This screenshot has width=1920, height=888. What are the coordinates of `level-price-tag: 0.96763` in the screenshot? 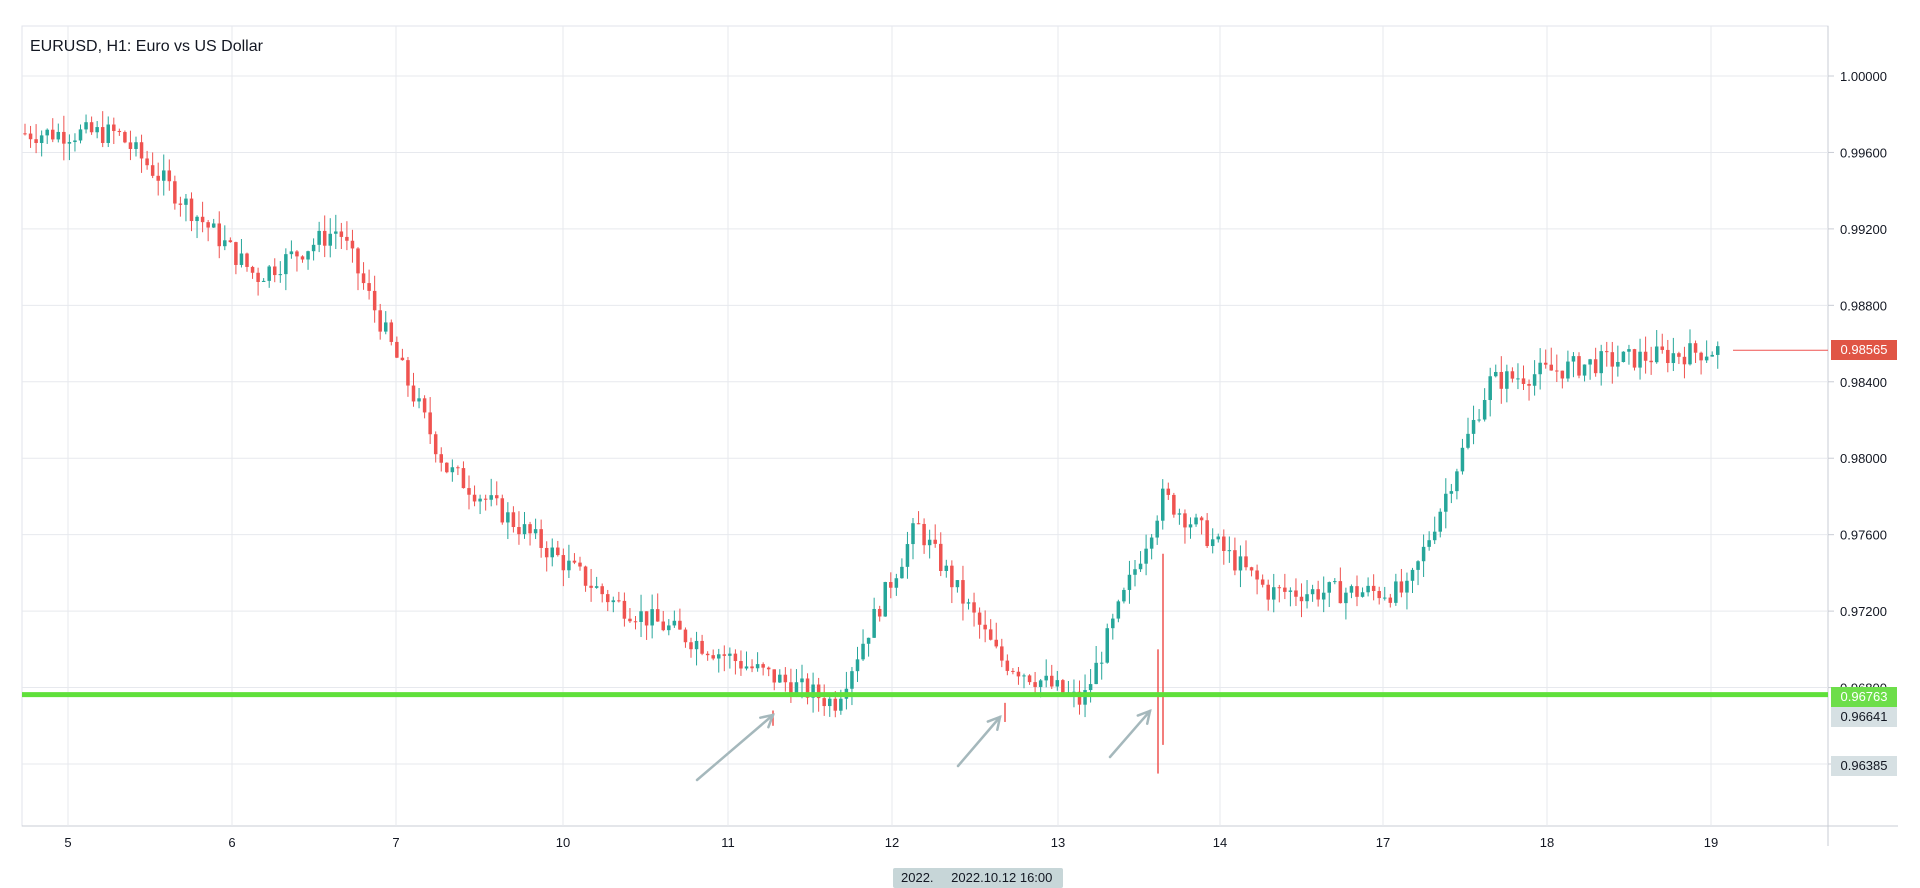 It's located at (1864, 697).